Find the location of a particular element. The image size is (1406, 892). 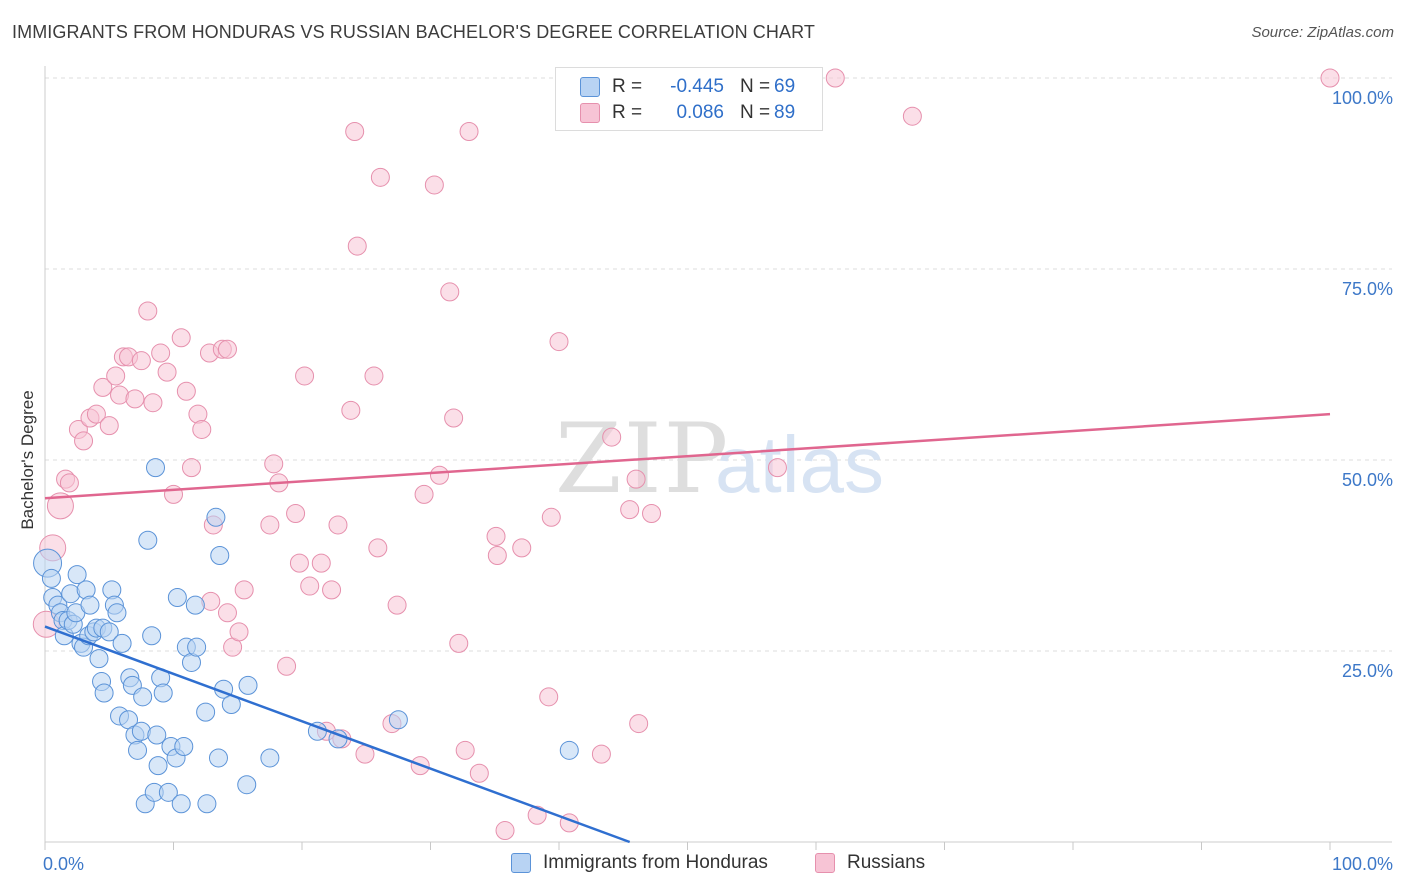

r-value: 0.086 is located at coordinates (700, 112).